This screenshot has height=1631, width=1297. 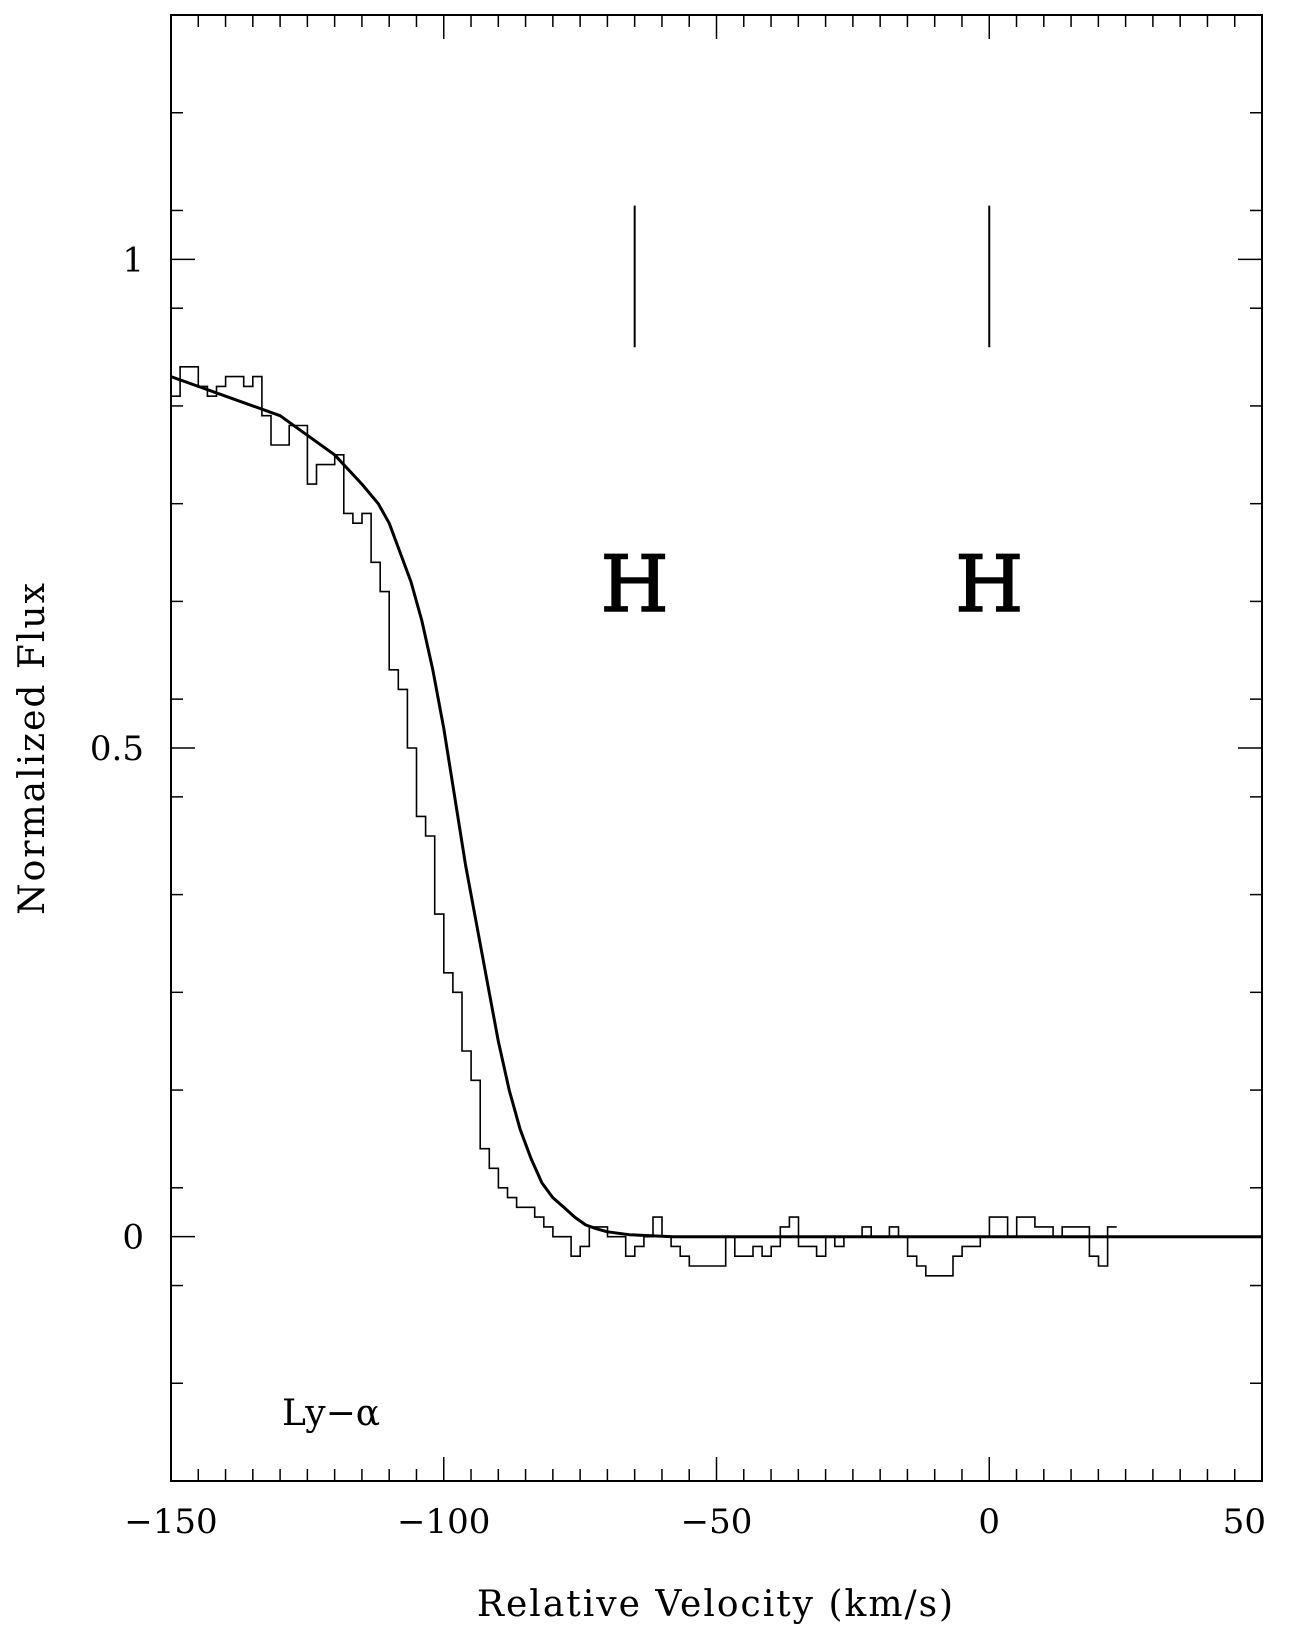 What do you see at coordinates (133, 260) in the screenshot?
I see `y-tick-label: 1` at bounding box center [133, 260].